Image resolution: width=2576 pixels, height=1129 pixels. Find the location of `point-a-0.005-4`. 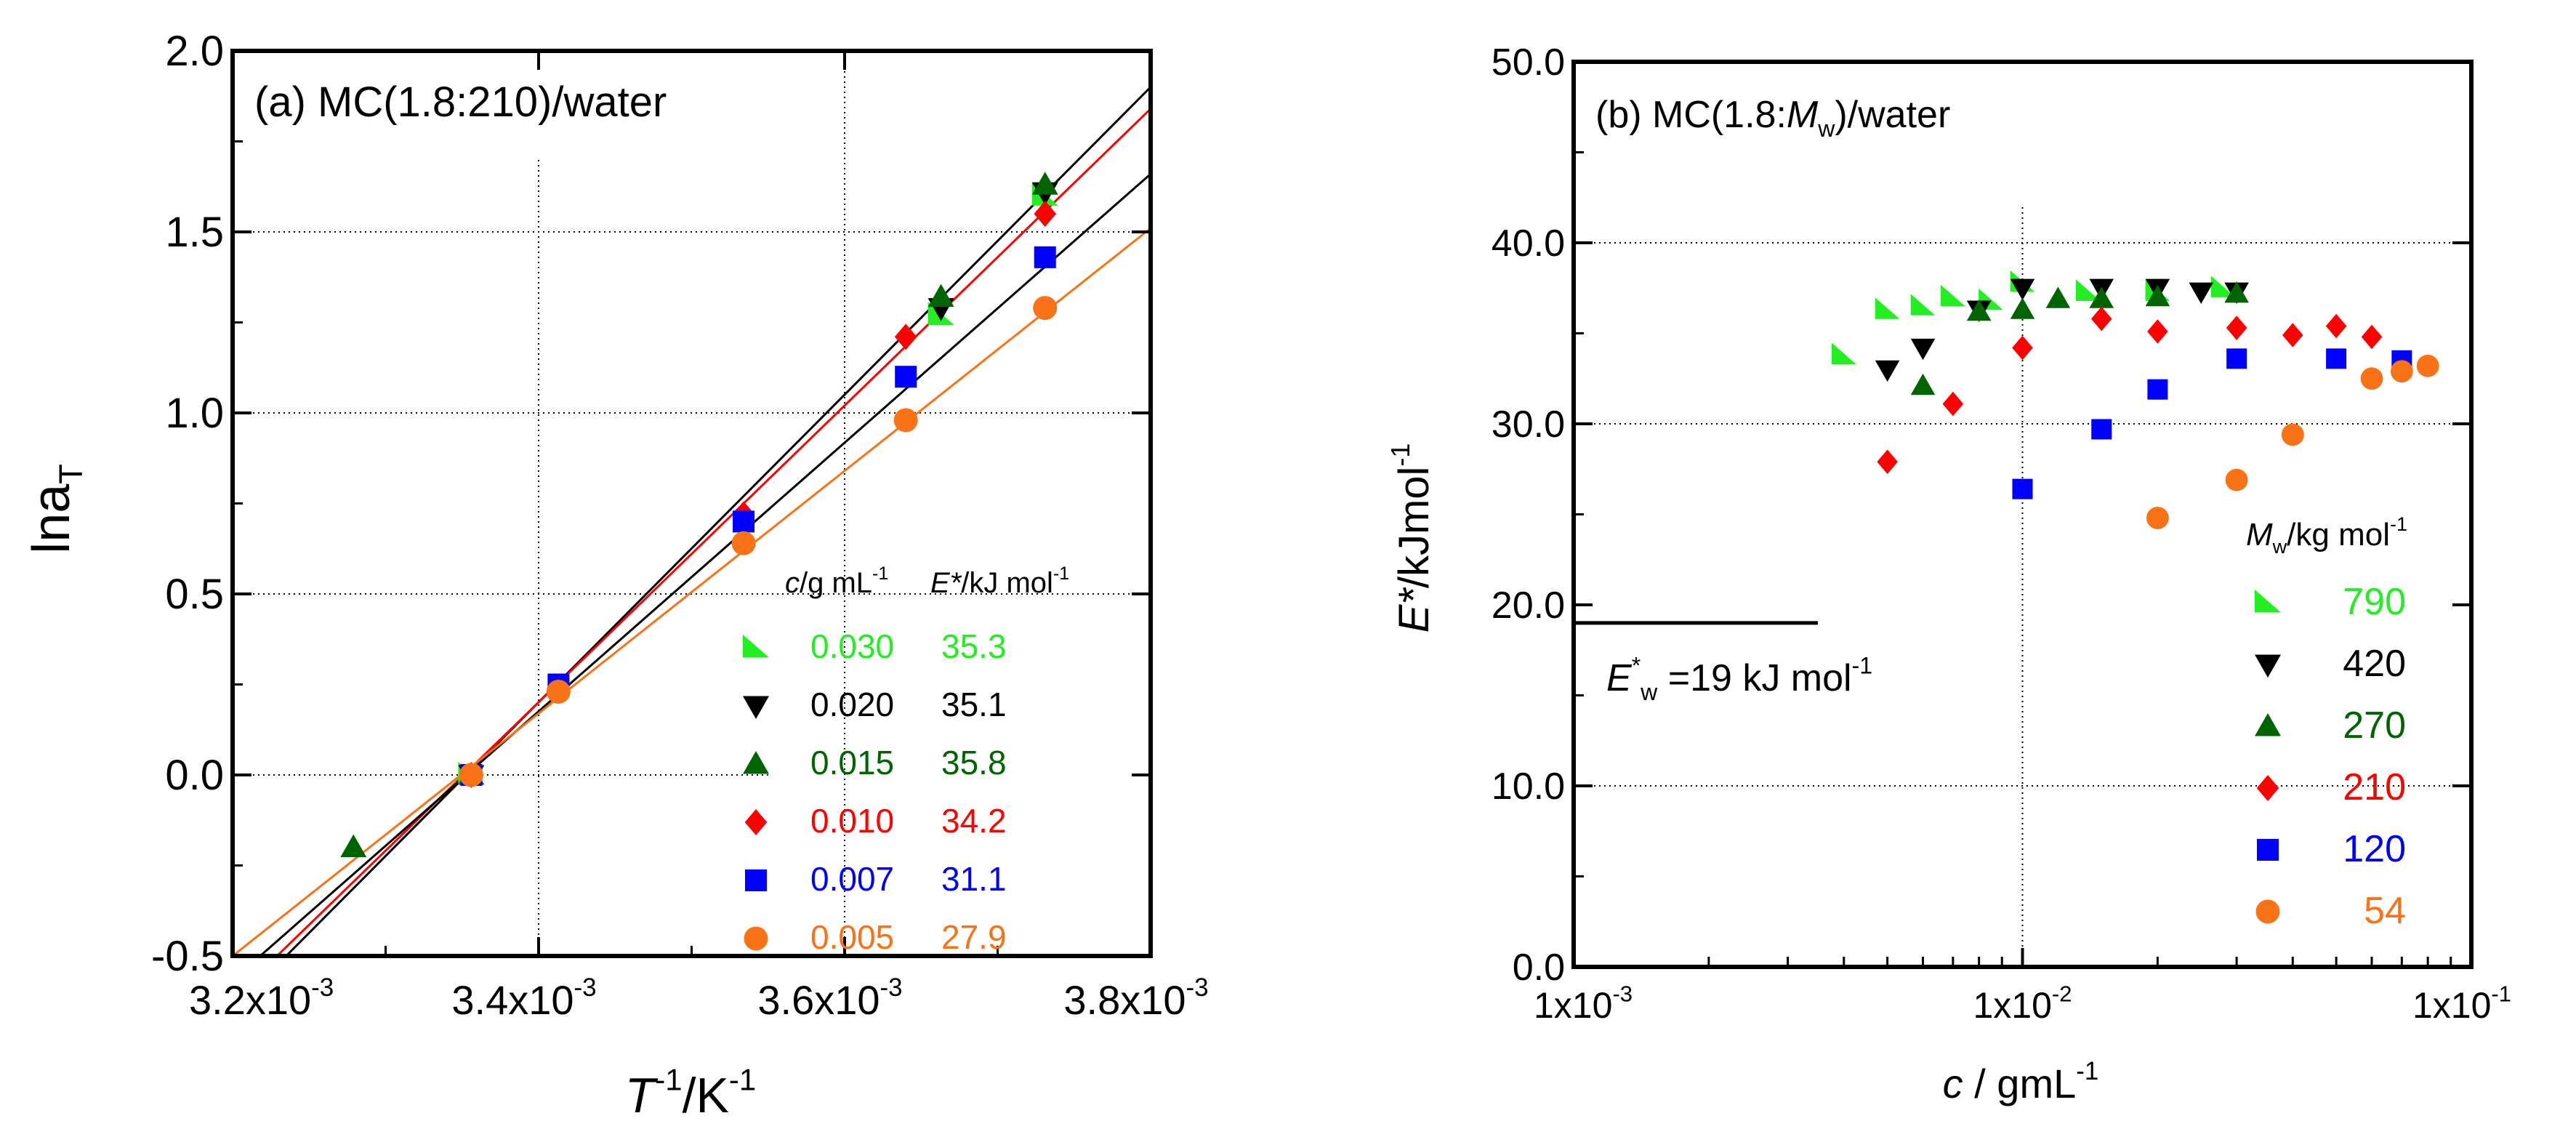

point-a-0.005-4 is located at coordinates (1045, 309).